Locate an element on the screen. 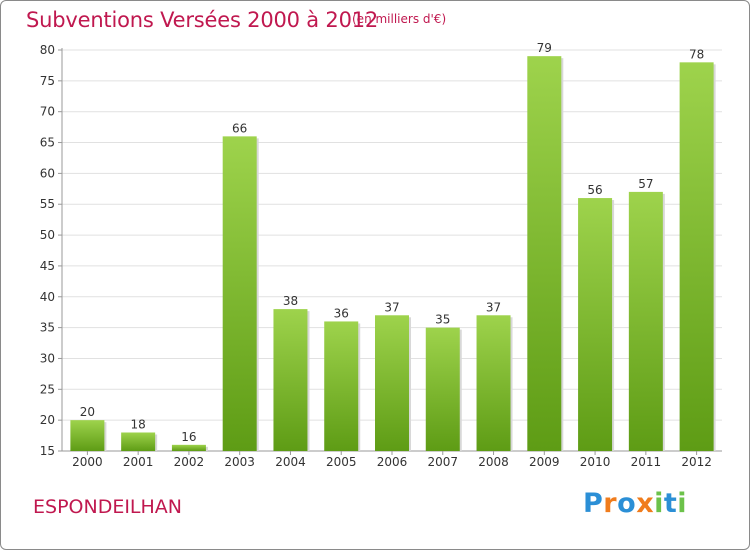 This screenshot has width=750, height=550. logo-letter: r is located at coordinates (610, 503).